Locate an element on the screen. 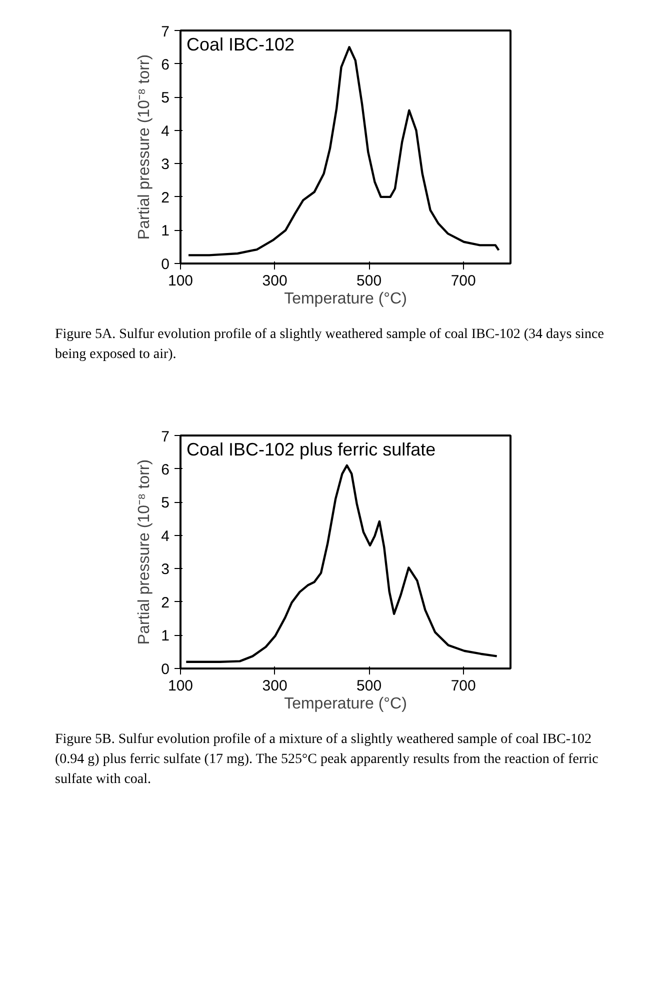 The image size is (666, 1000). chart-title: Coal IBC-102 plus ferric sulfate is located at coordinates (311, 450).